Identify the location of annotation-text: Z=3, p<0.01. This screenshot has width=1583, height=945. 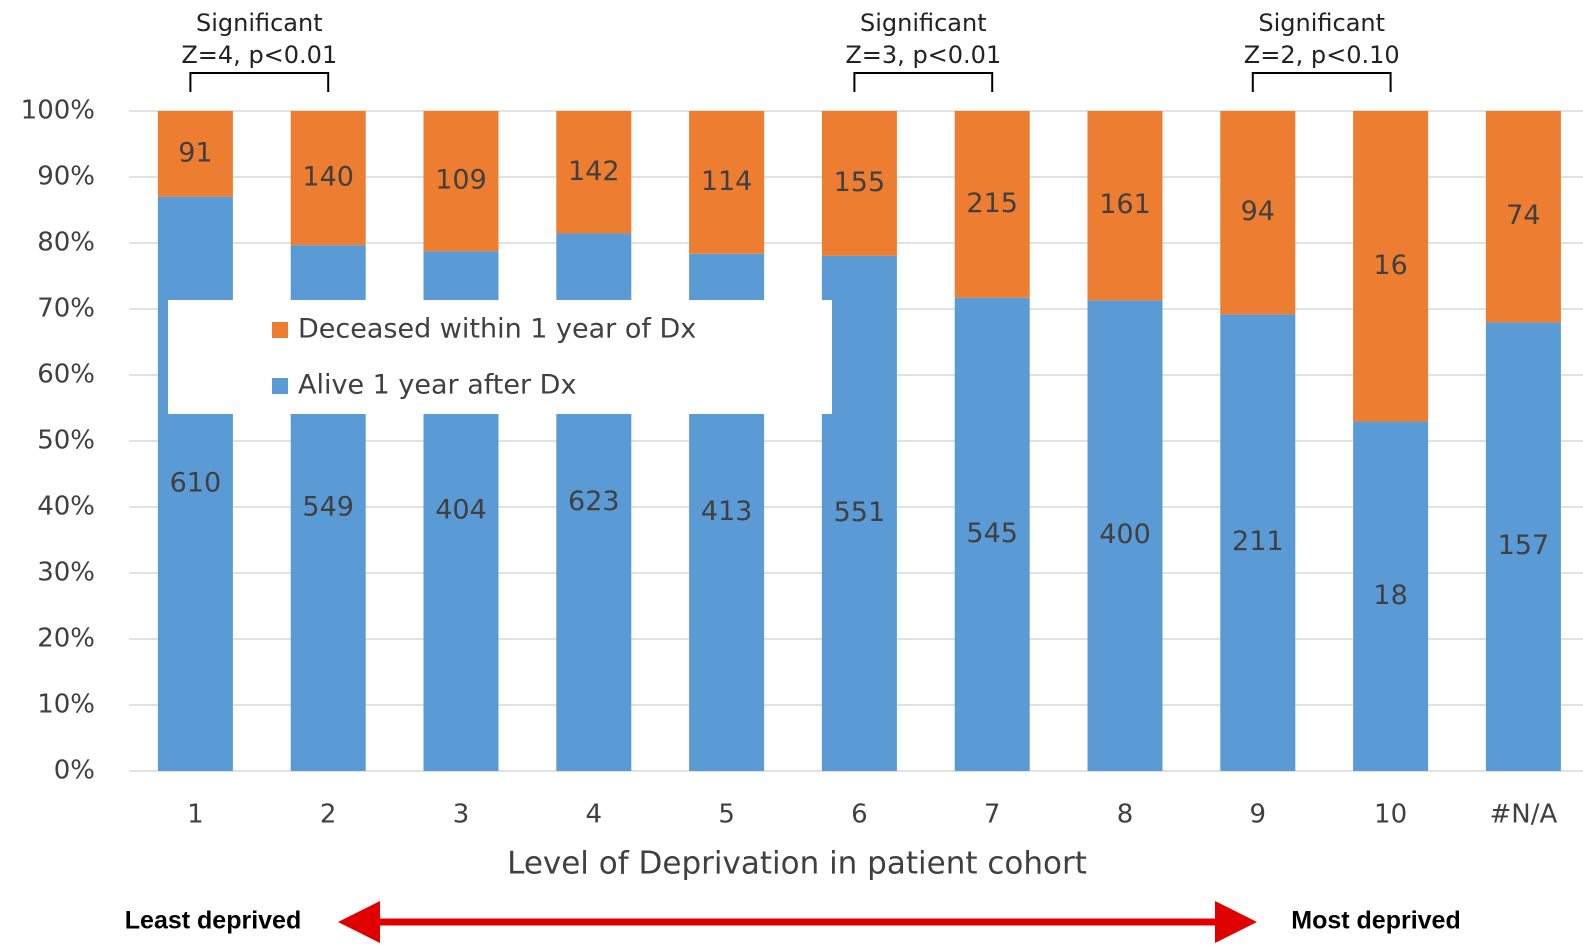
(923, 55).